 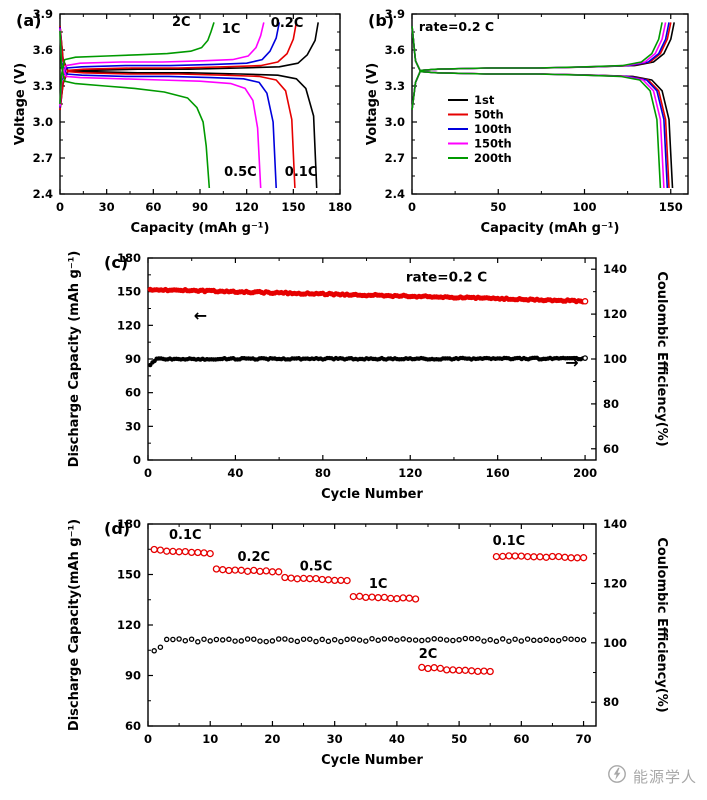 What do you see at coordinates (489, 115) in the screenshot?
I see `svg-text: 50th` at bounding box center [489, 115].